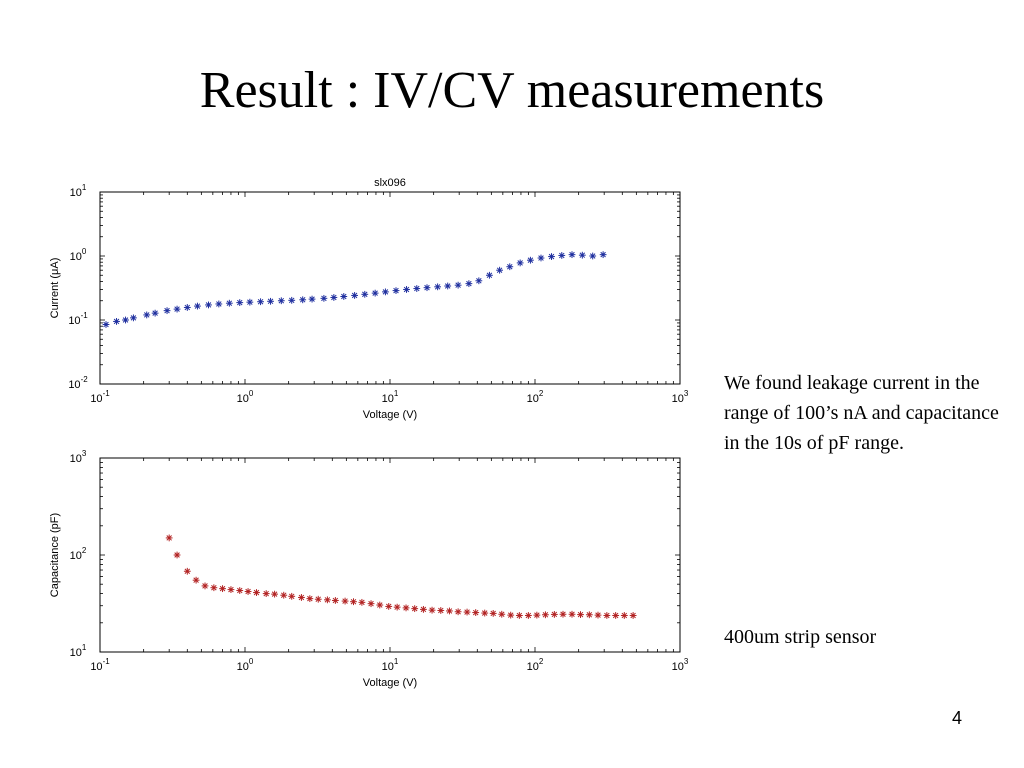 This screenshot has width=1024, height=768. I want to click on x-tick-label: 10¹, so click(390, 397).